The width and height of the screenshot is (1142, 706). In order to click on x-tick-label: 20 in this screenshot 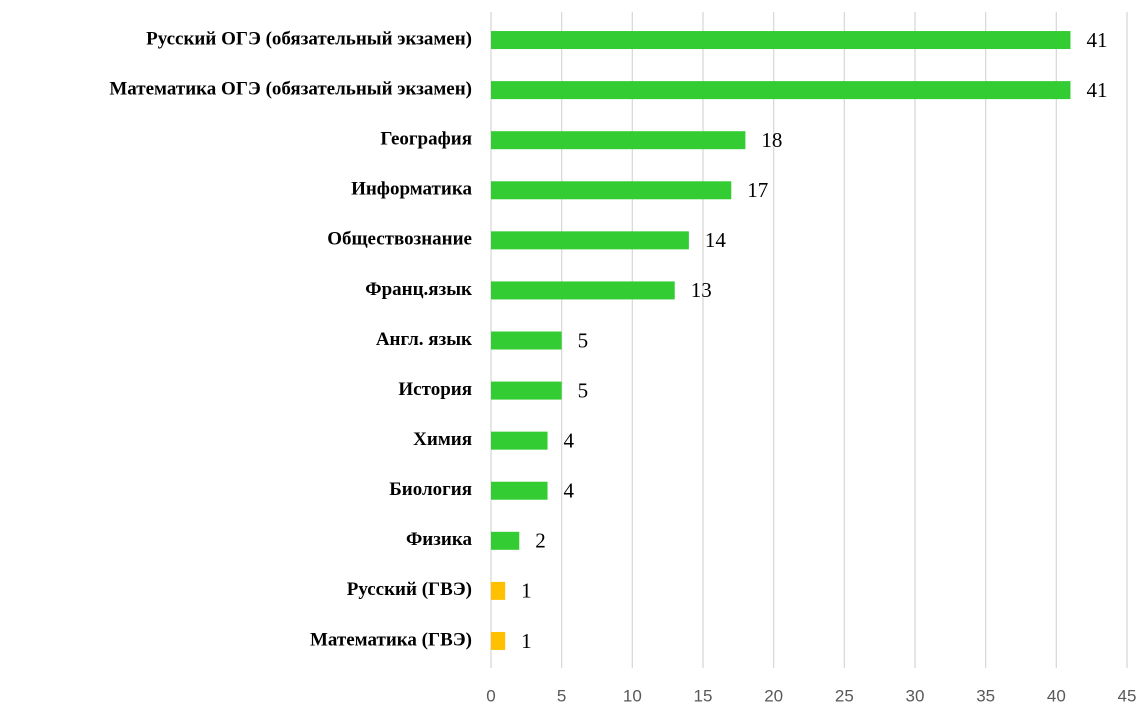, I will do `click(773, 695)`.